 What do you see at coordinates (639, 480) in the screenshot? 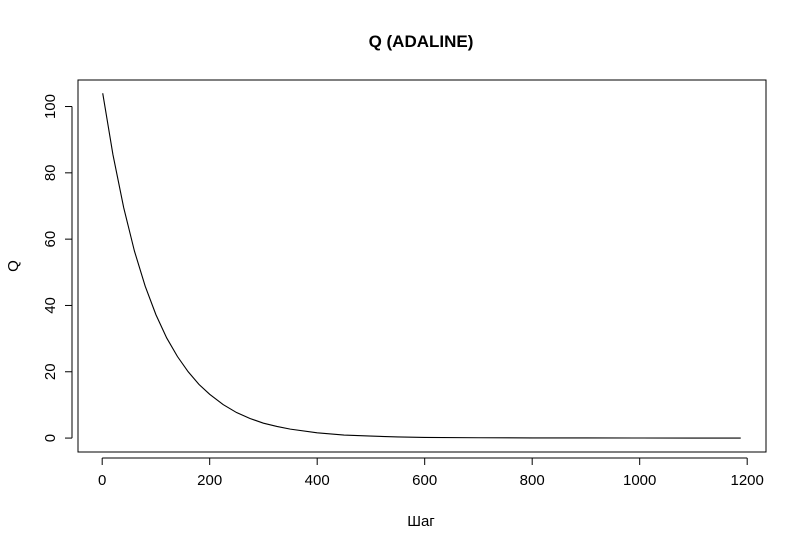
I see `x-tick-label: 1000` at bounding box center [639, 480].